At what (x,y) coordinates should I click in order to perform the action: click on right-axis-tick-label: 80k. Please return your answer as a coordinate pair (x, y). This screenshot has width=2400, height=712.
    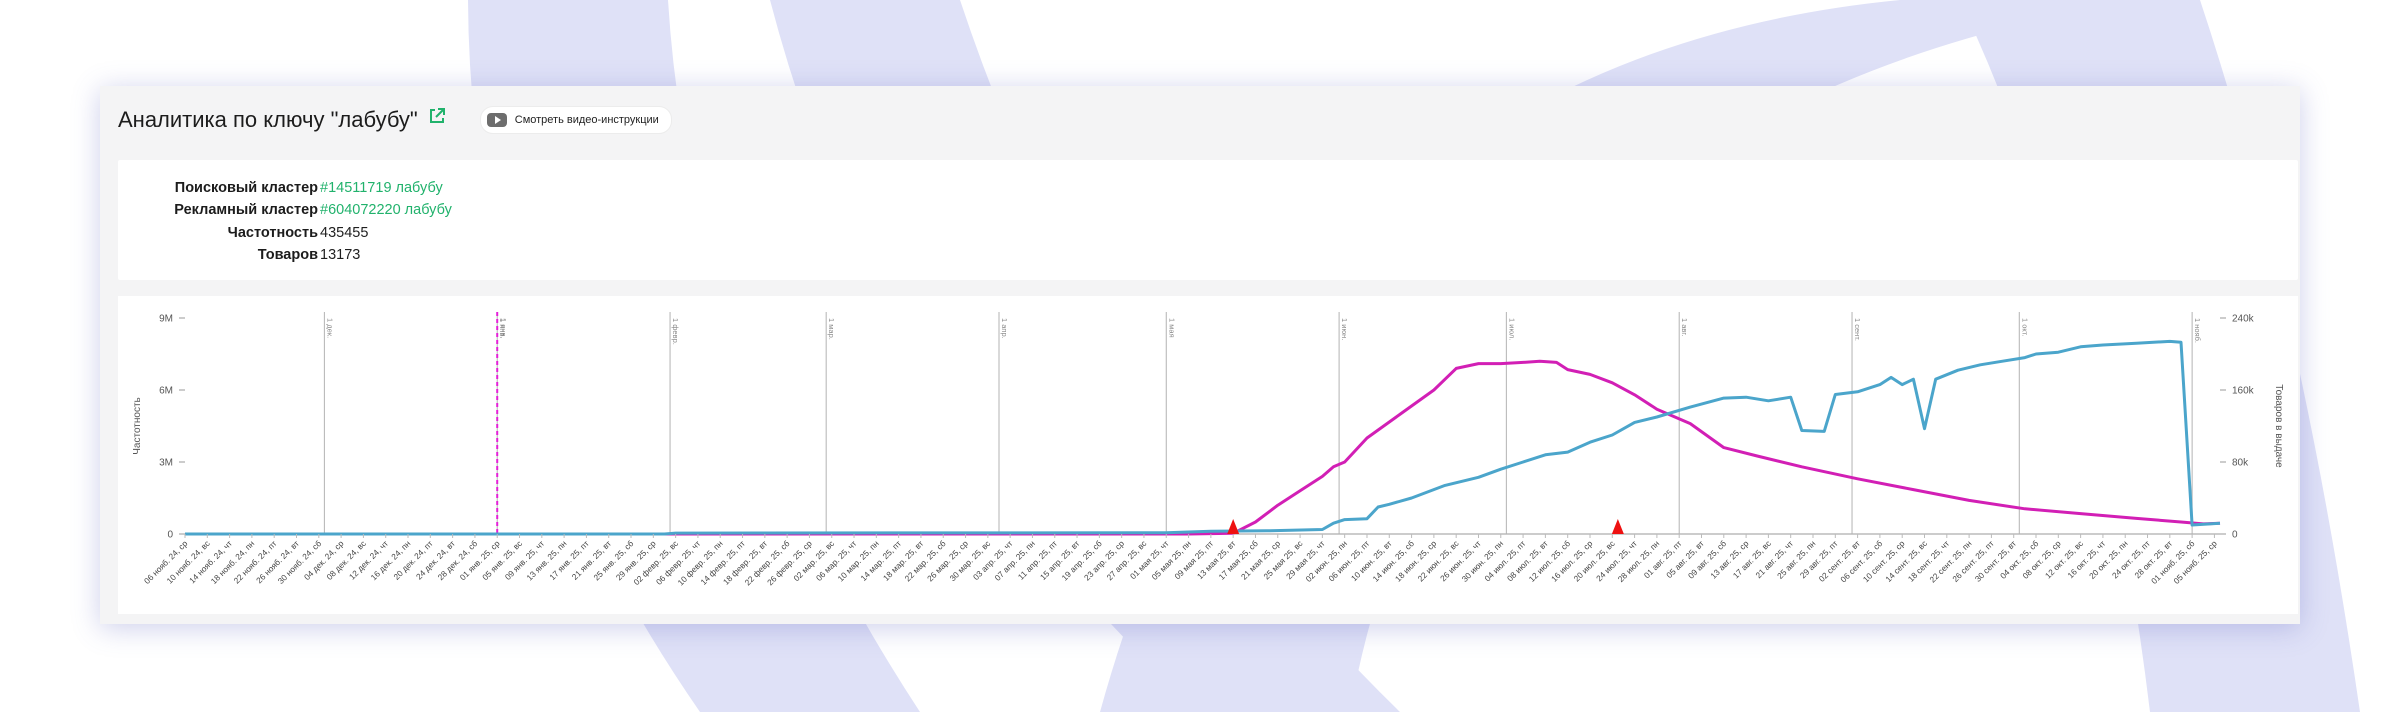
    Looking at the image, I should click on (2240, 463).